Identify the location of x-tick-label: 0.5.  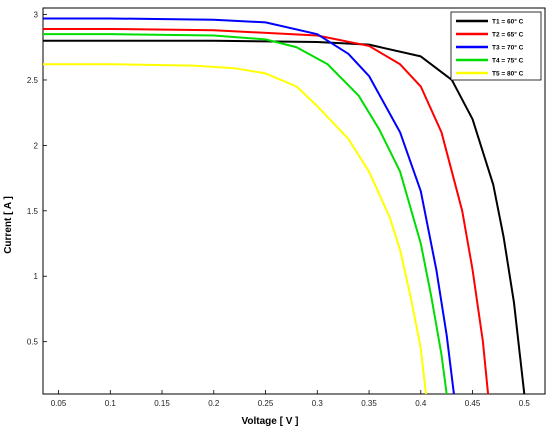
(525, 403).